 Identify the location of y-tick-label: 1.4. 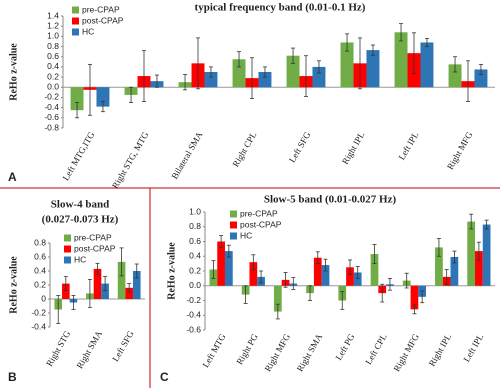
(53, 15).